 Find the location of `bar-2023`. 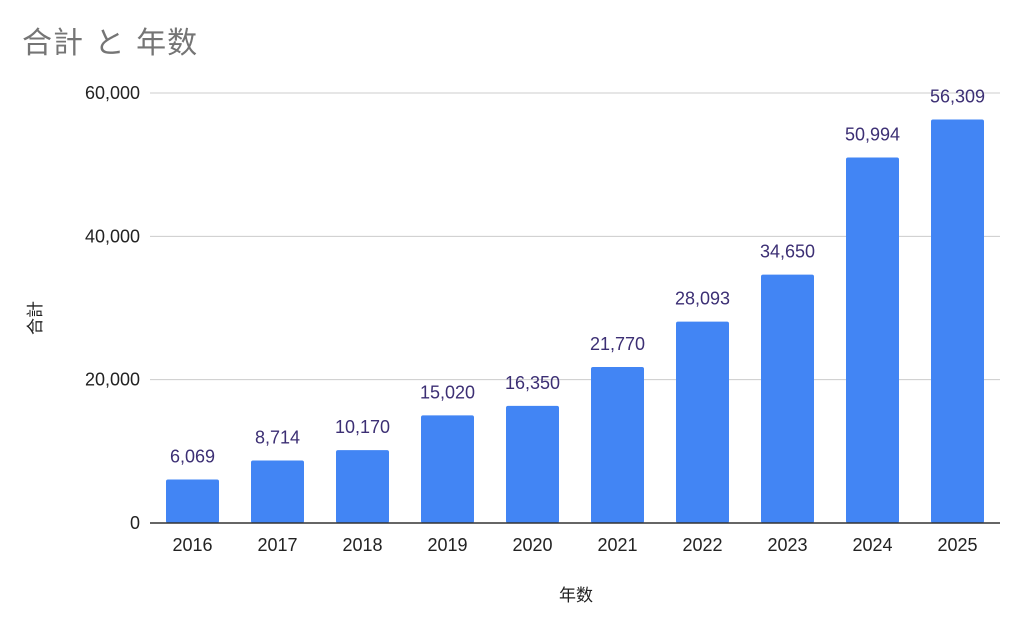

bar-2023 is located at coordinates (787, 398).